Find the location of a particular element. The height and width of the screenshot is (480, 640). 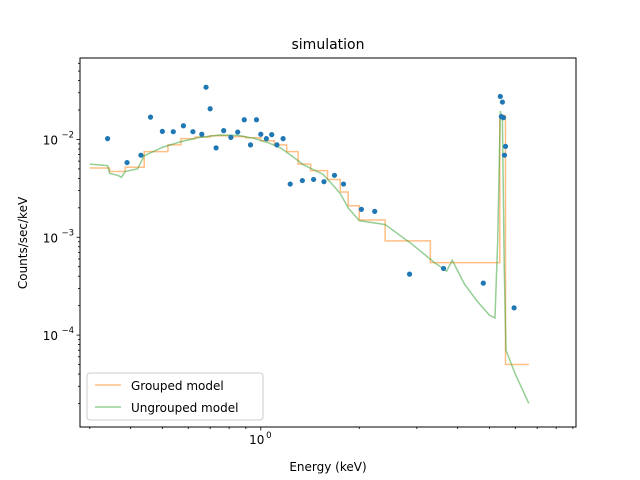

x-tick-label-exponent: 0 is located at coordinates (268, 436).